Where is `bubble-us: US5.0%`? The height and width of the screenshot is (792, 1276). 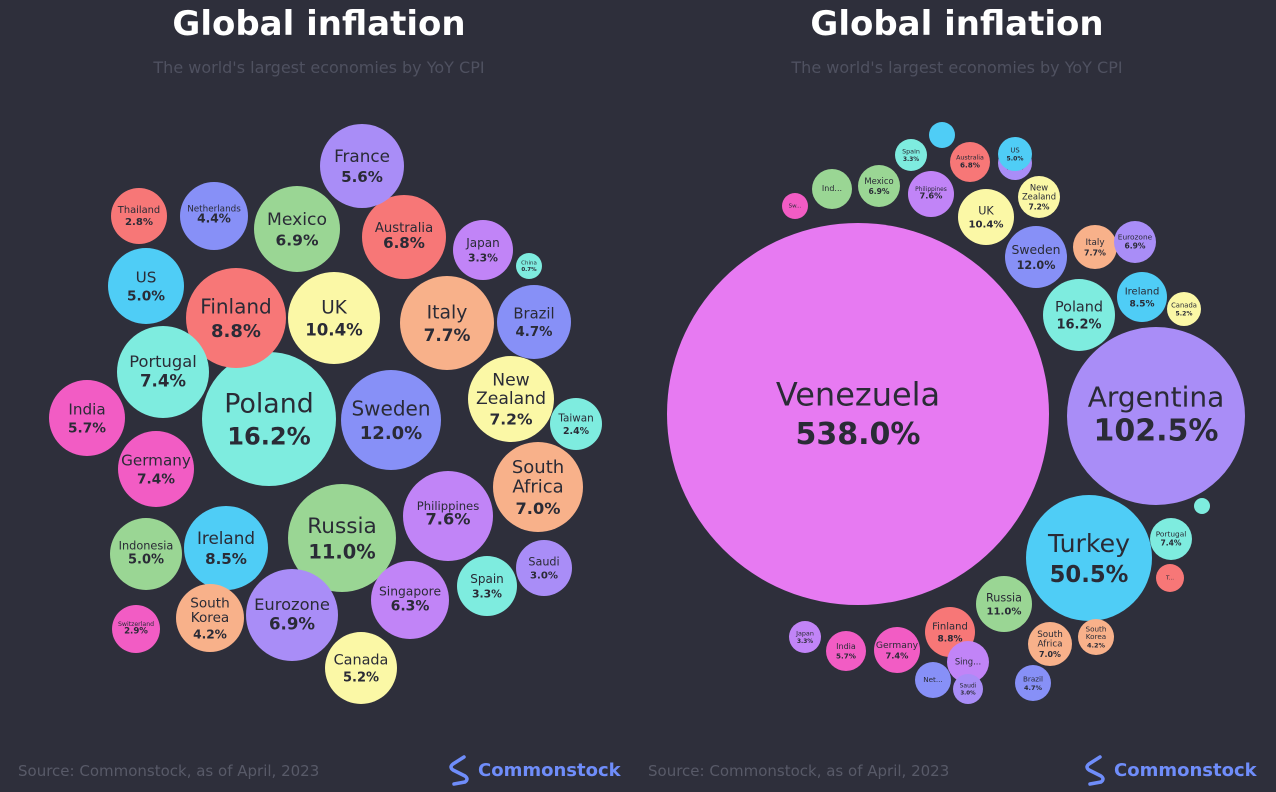 bubble-us: US5.0% is located at coordinates (1015, 154).